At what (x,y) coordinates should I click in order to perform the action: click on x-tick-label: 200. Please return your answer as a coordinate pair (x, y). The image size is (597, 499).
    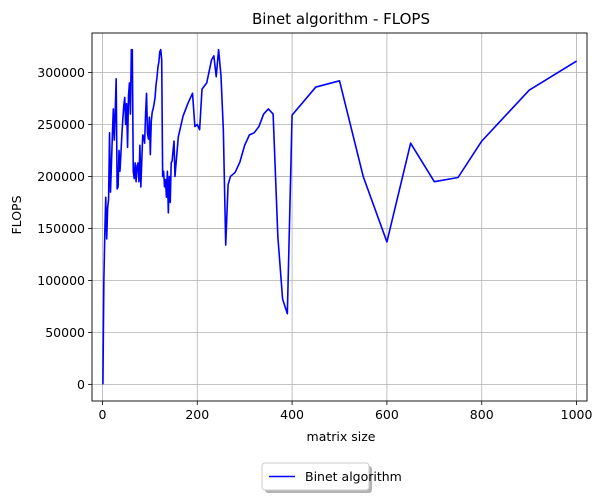
    Looking at the image, I should click on (197, 414).